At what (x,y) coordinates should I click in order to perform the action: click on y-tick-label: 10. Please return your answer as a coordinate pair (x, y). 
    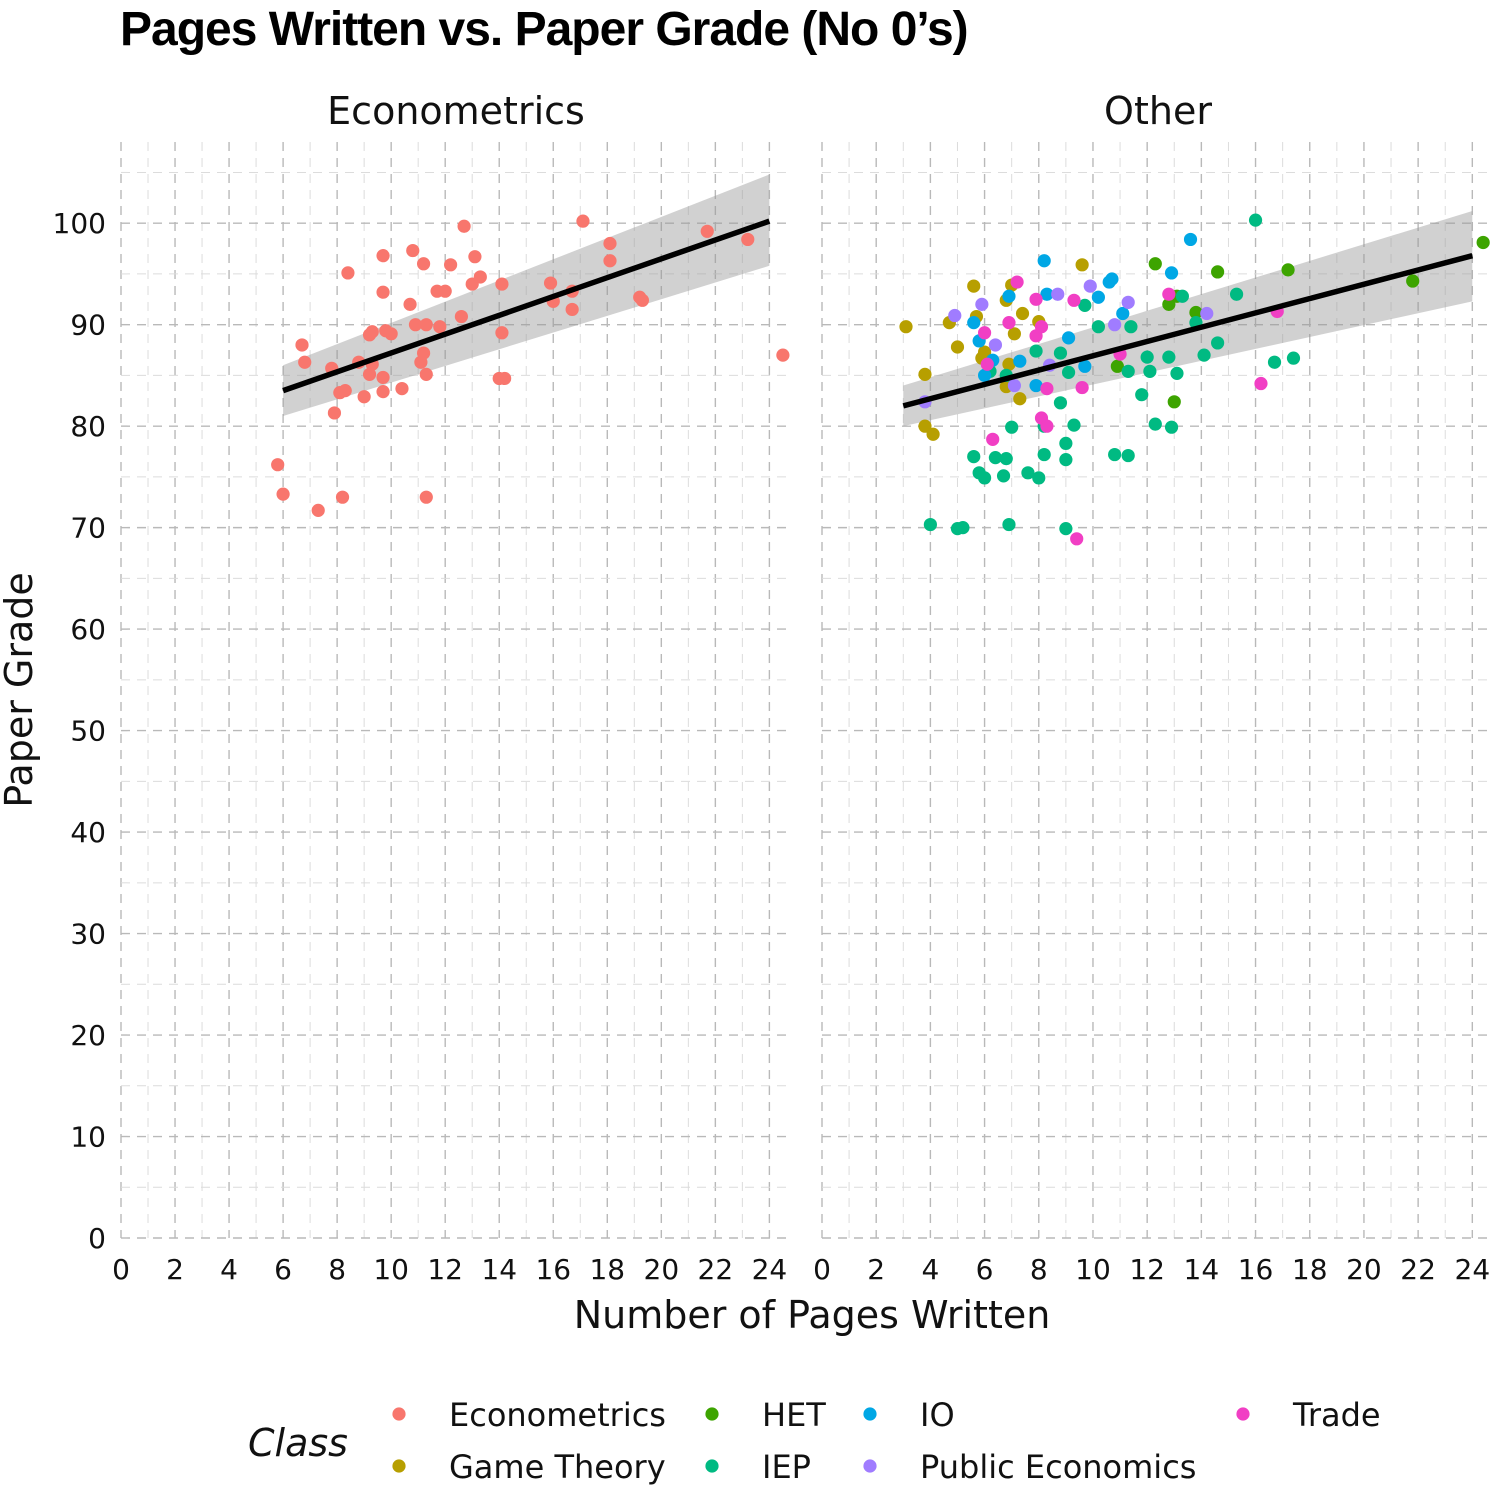
    Looking at the image, I should click on (88, 1137).